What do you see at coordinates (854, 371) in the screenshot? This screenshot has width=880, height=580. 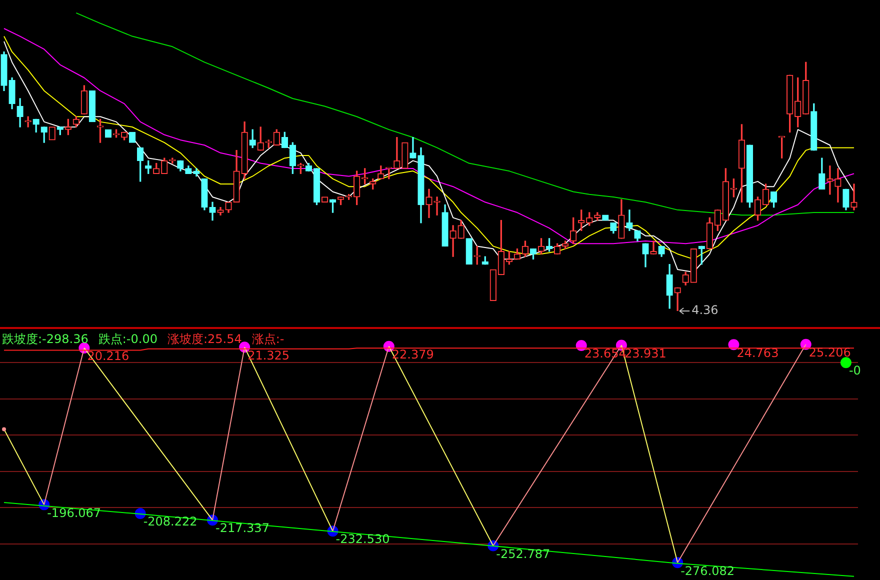 I see `data-label: -0` at bounding box center [854, 371].